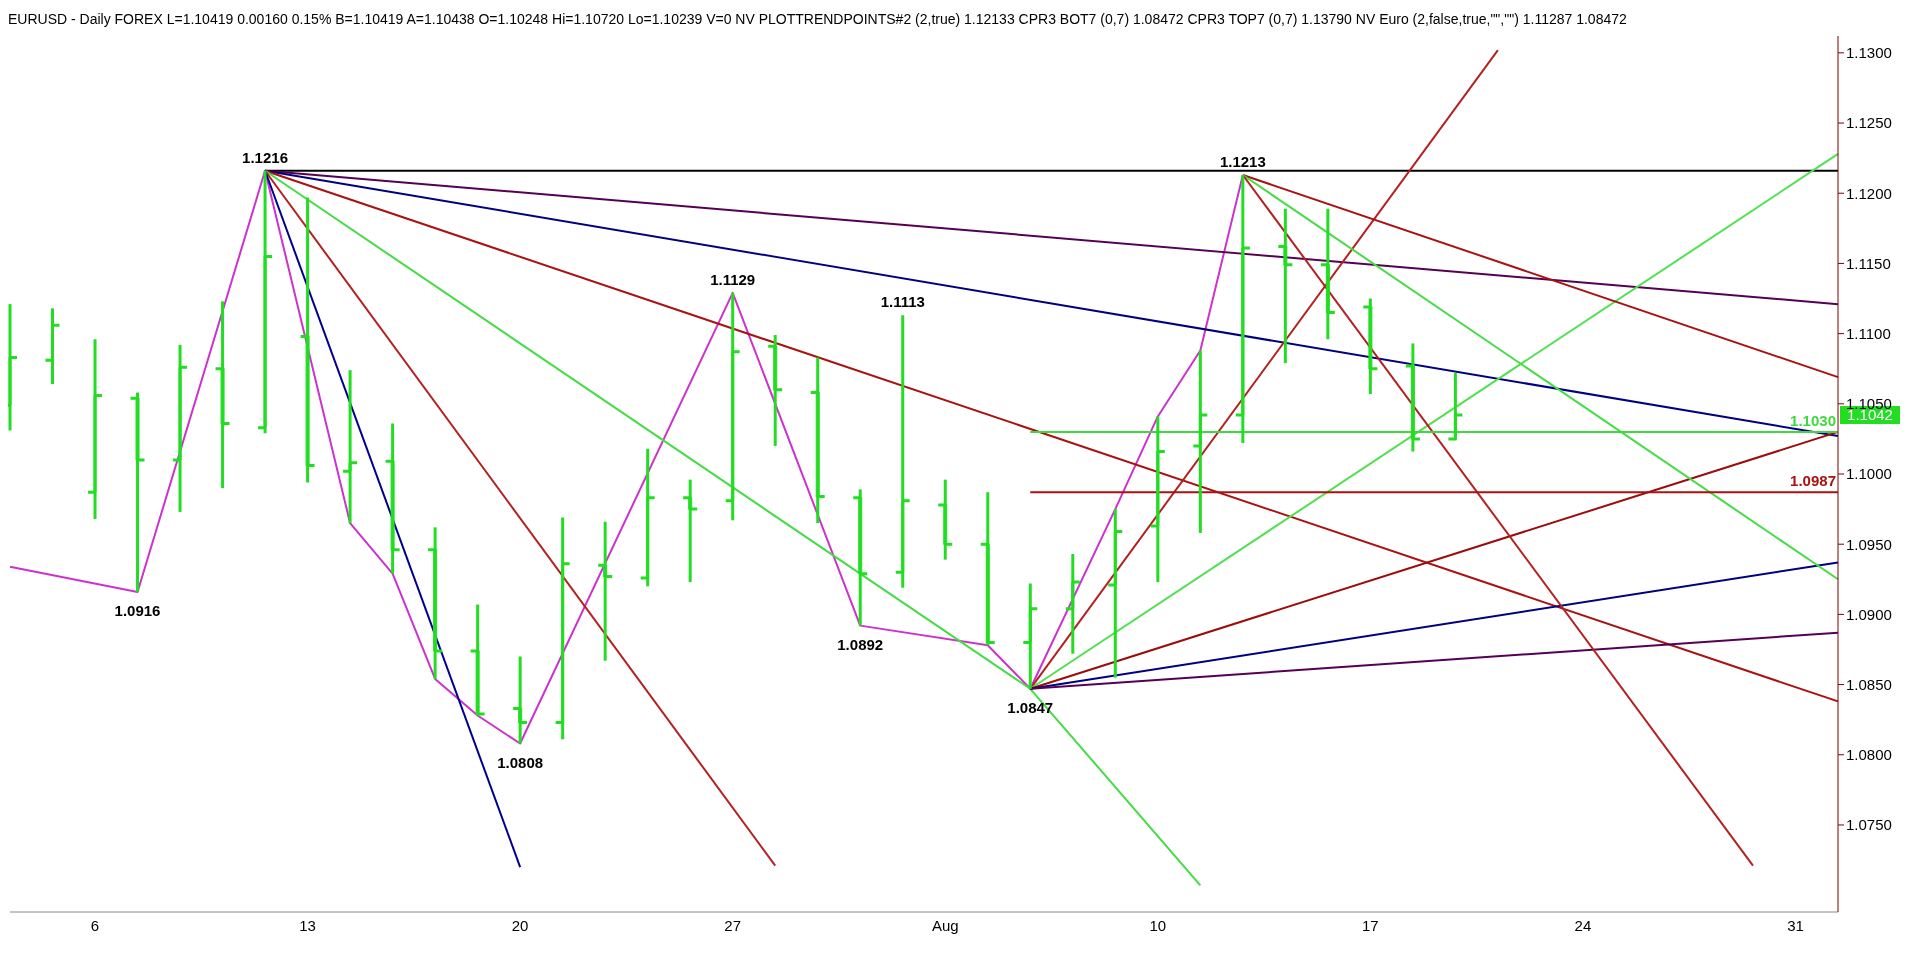  What do you see at coordinates (1795, 925) in the screenshot?
I see `x-tick-label: 31` at bounding box center [1795, 925].